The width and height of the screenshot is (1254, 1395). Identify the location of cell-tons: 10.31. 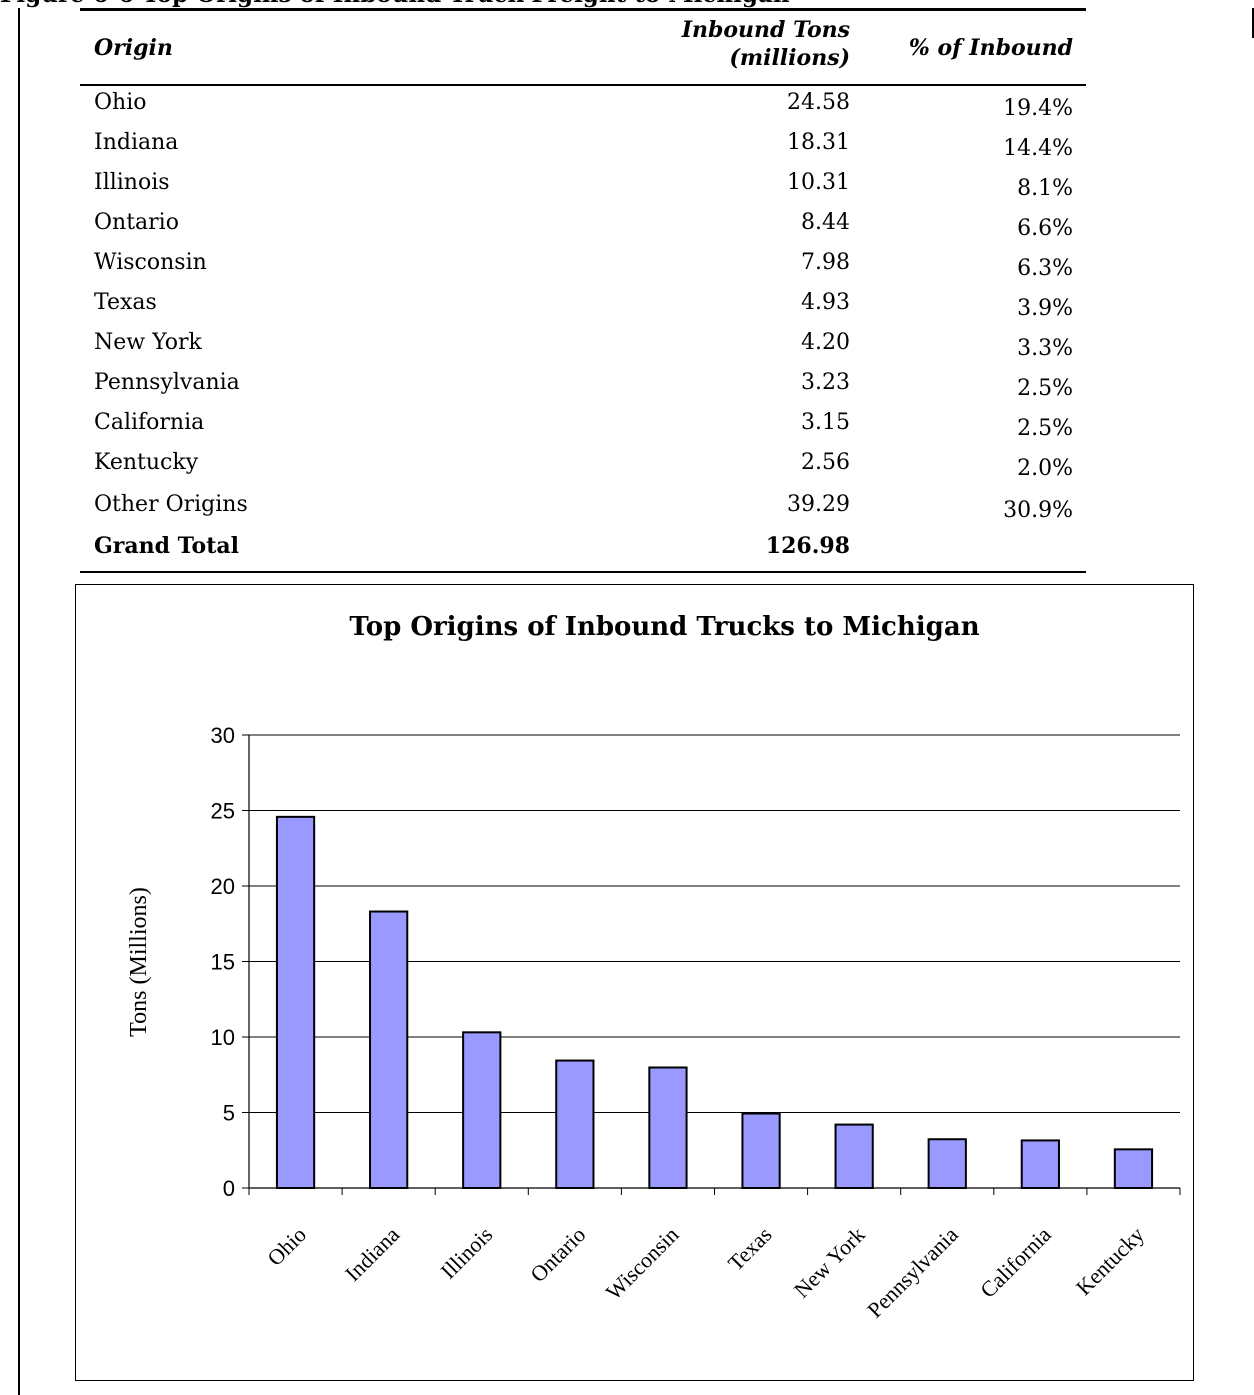
(818, 182).